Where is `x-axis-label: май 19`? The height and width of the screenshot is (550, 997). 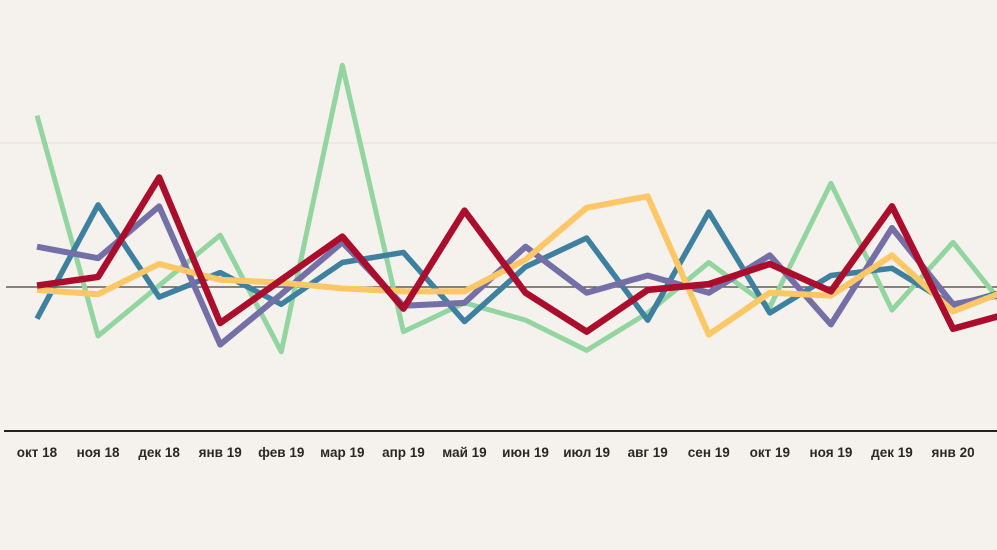
x-axis-label: май 19 is located at coordinates (464, 452).